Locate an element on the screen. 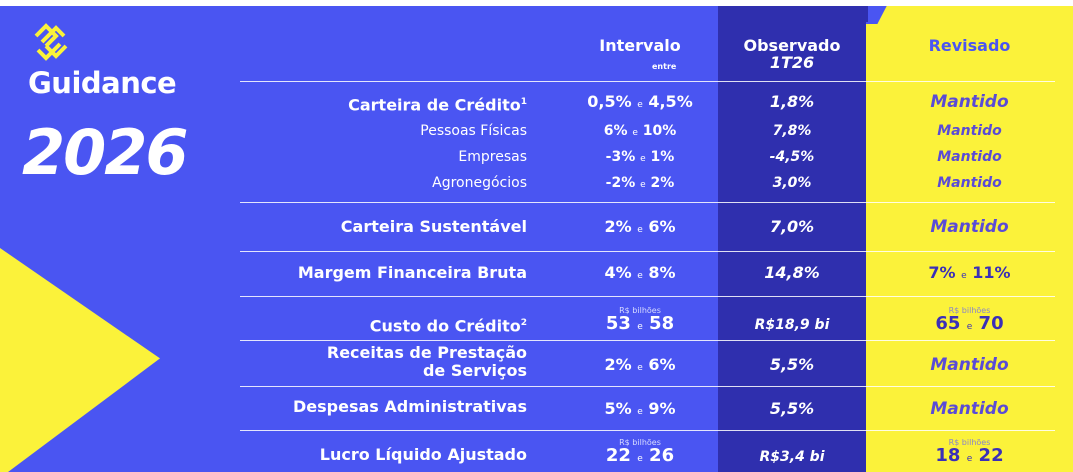 This screenshot has width=1073, height=472. interval-custo-credito: 53 e 58 is located at coordinates (640, 323).